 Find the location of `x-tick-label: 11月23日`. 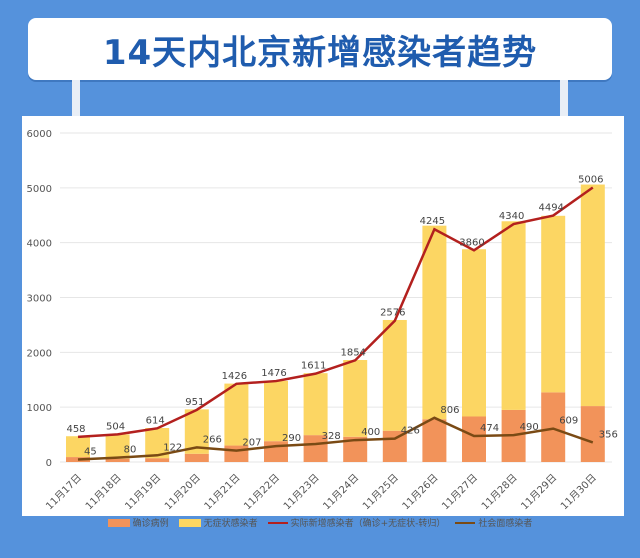

x-tick-label: 11月23日 is located at coordinates (301, 492).